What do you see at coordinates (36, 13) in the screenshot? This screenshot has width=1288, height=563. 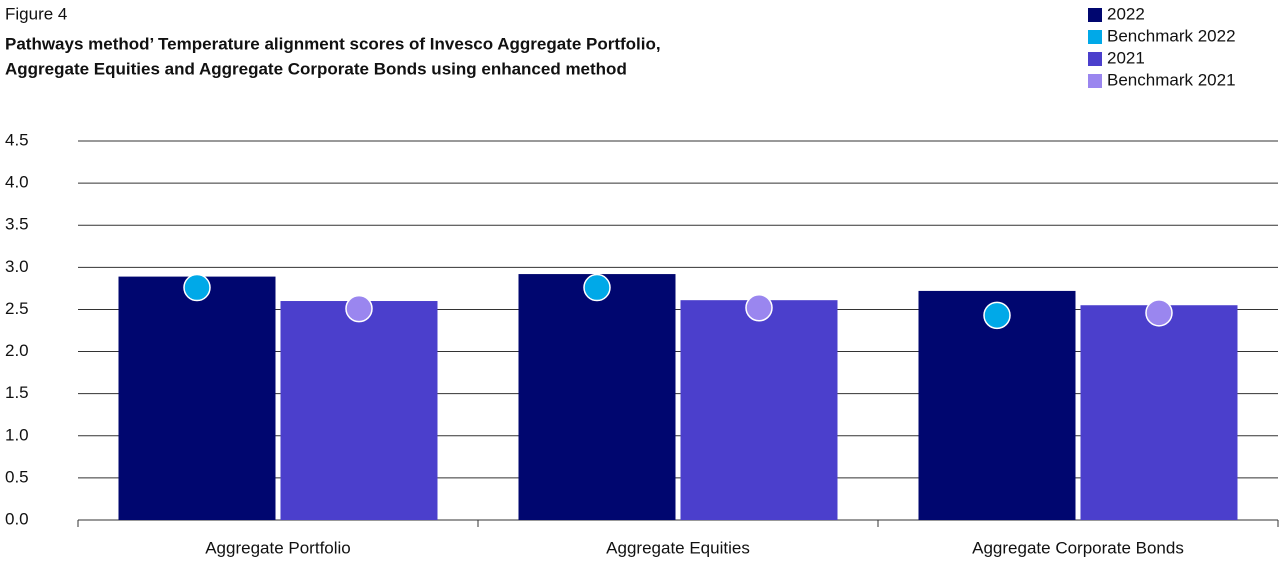 I see `figure-label: Figure 4` at bounding box center [36, 13].